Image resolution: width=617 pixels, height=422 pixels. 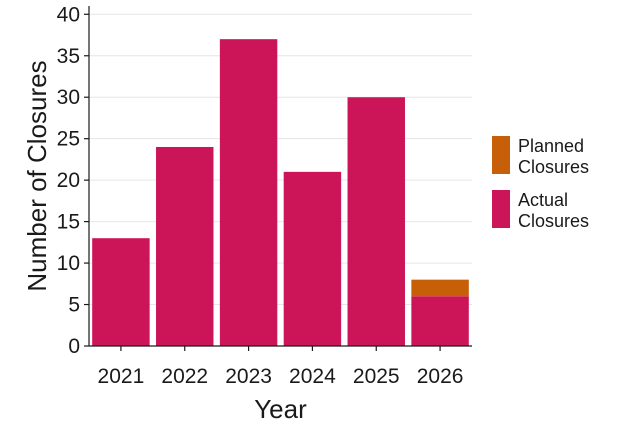 What do you see at coordinates (312, 376) in the screenshot?
I see `x-tick-label: 2024` at bounding box center [312, 376].